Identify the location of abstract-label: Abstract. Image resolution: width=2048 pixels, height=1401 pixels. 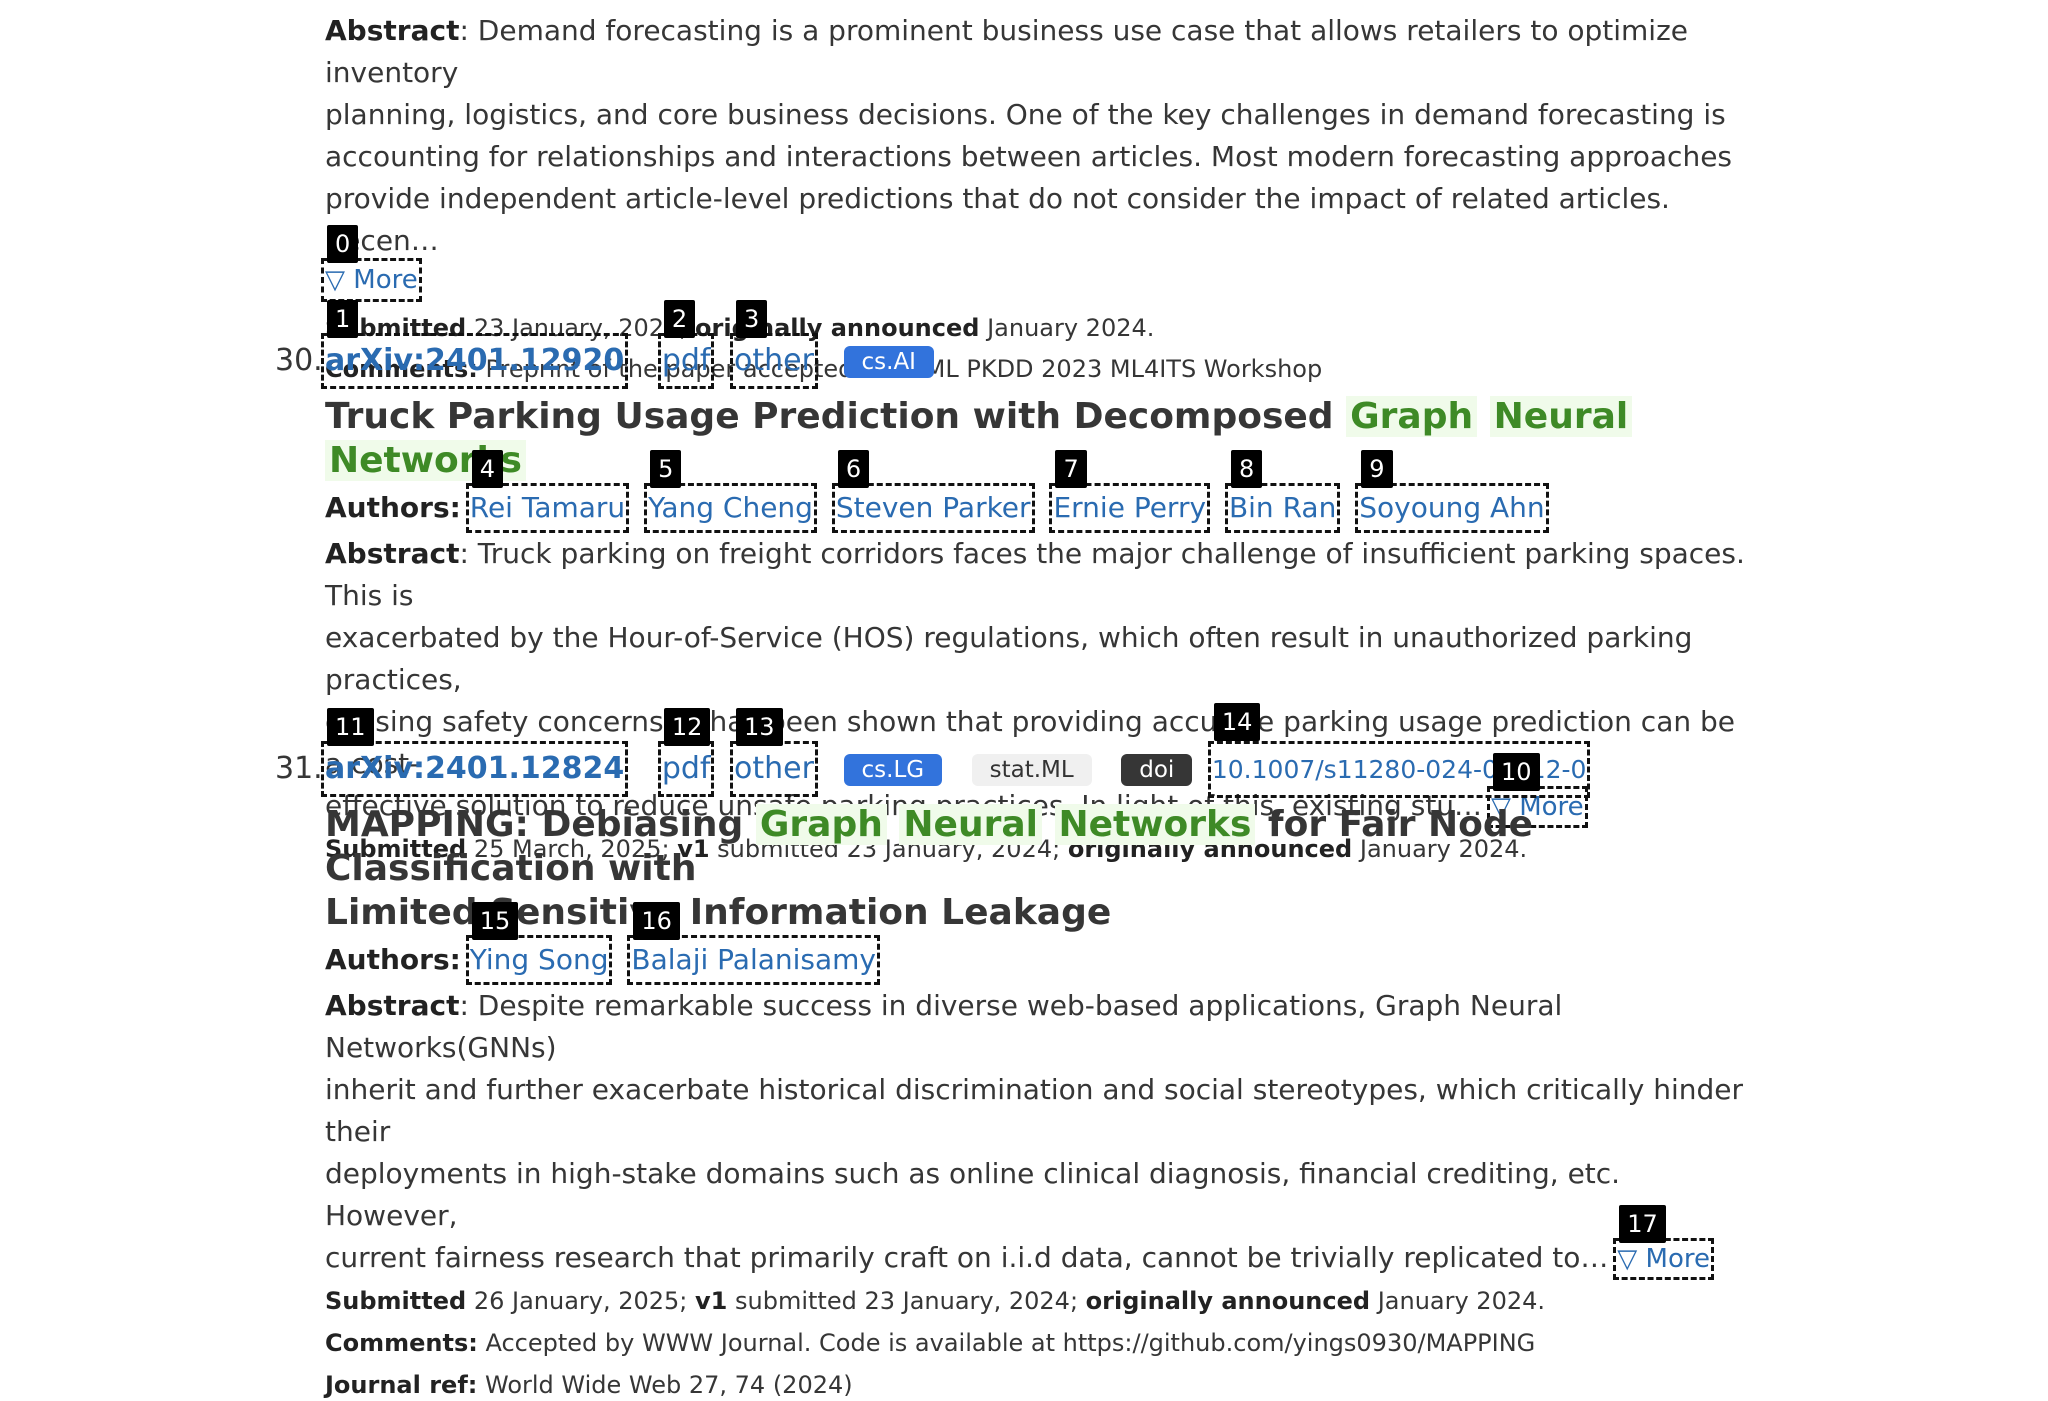
(392, 30).